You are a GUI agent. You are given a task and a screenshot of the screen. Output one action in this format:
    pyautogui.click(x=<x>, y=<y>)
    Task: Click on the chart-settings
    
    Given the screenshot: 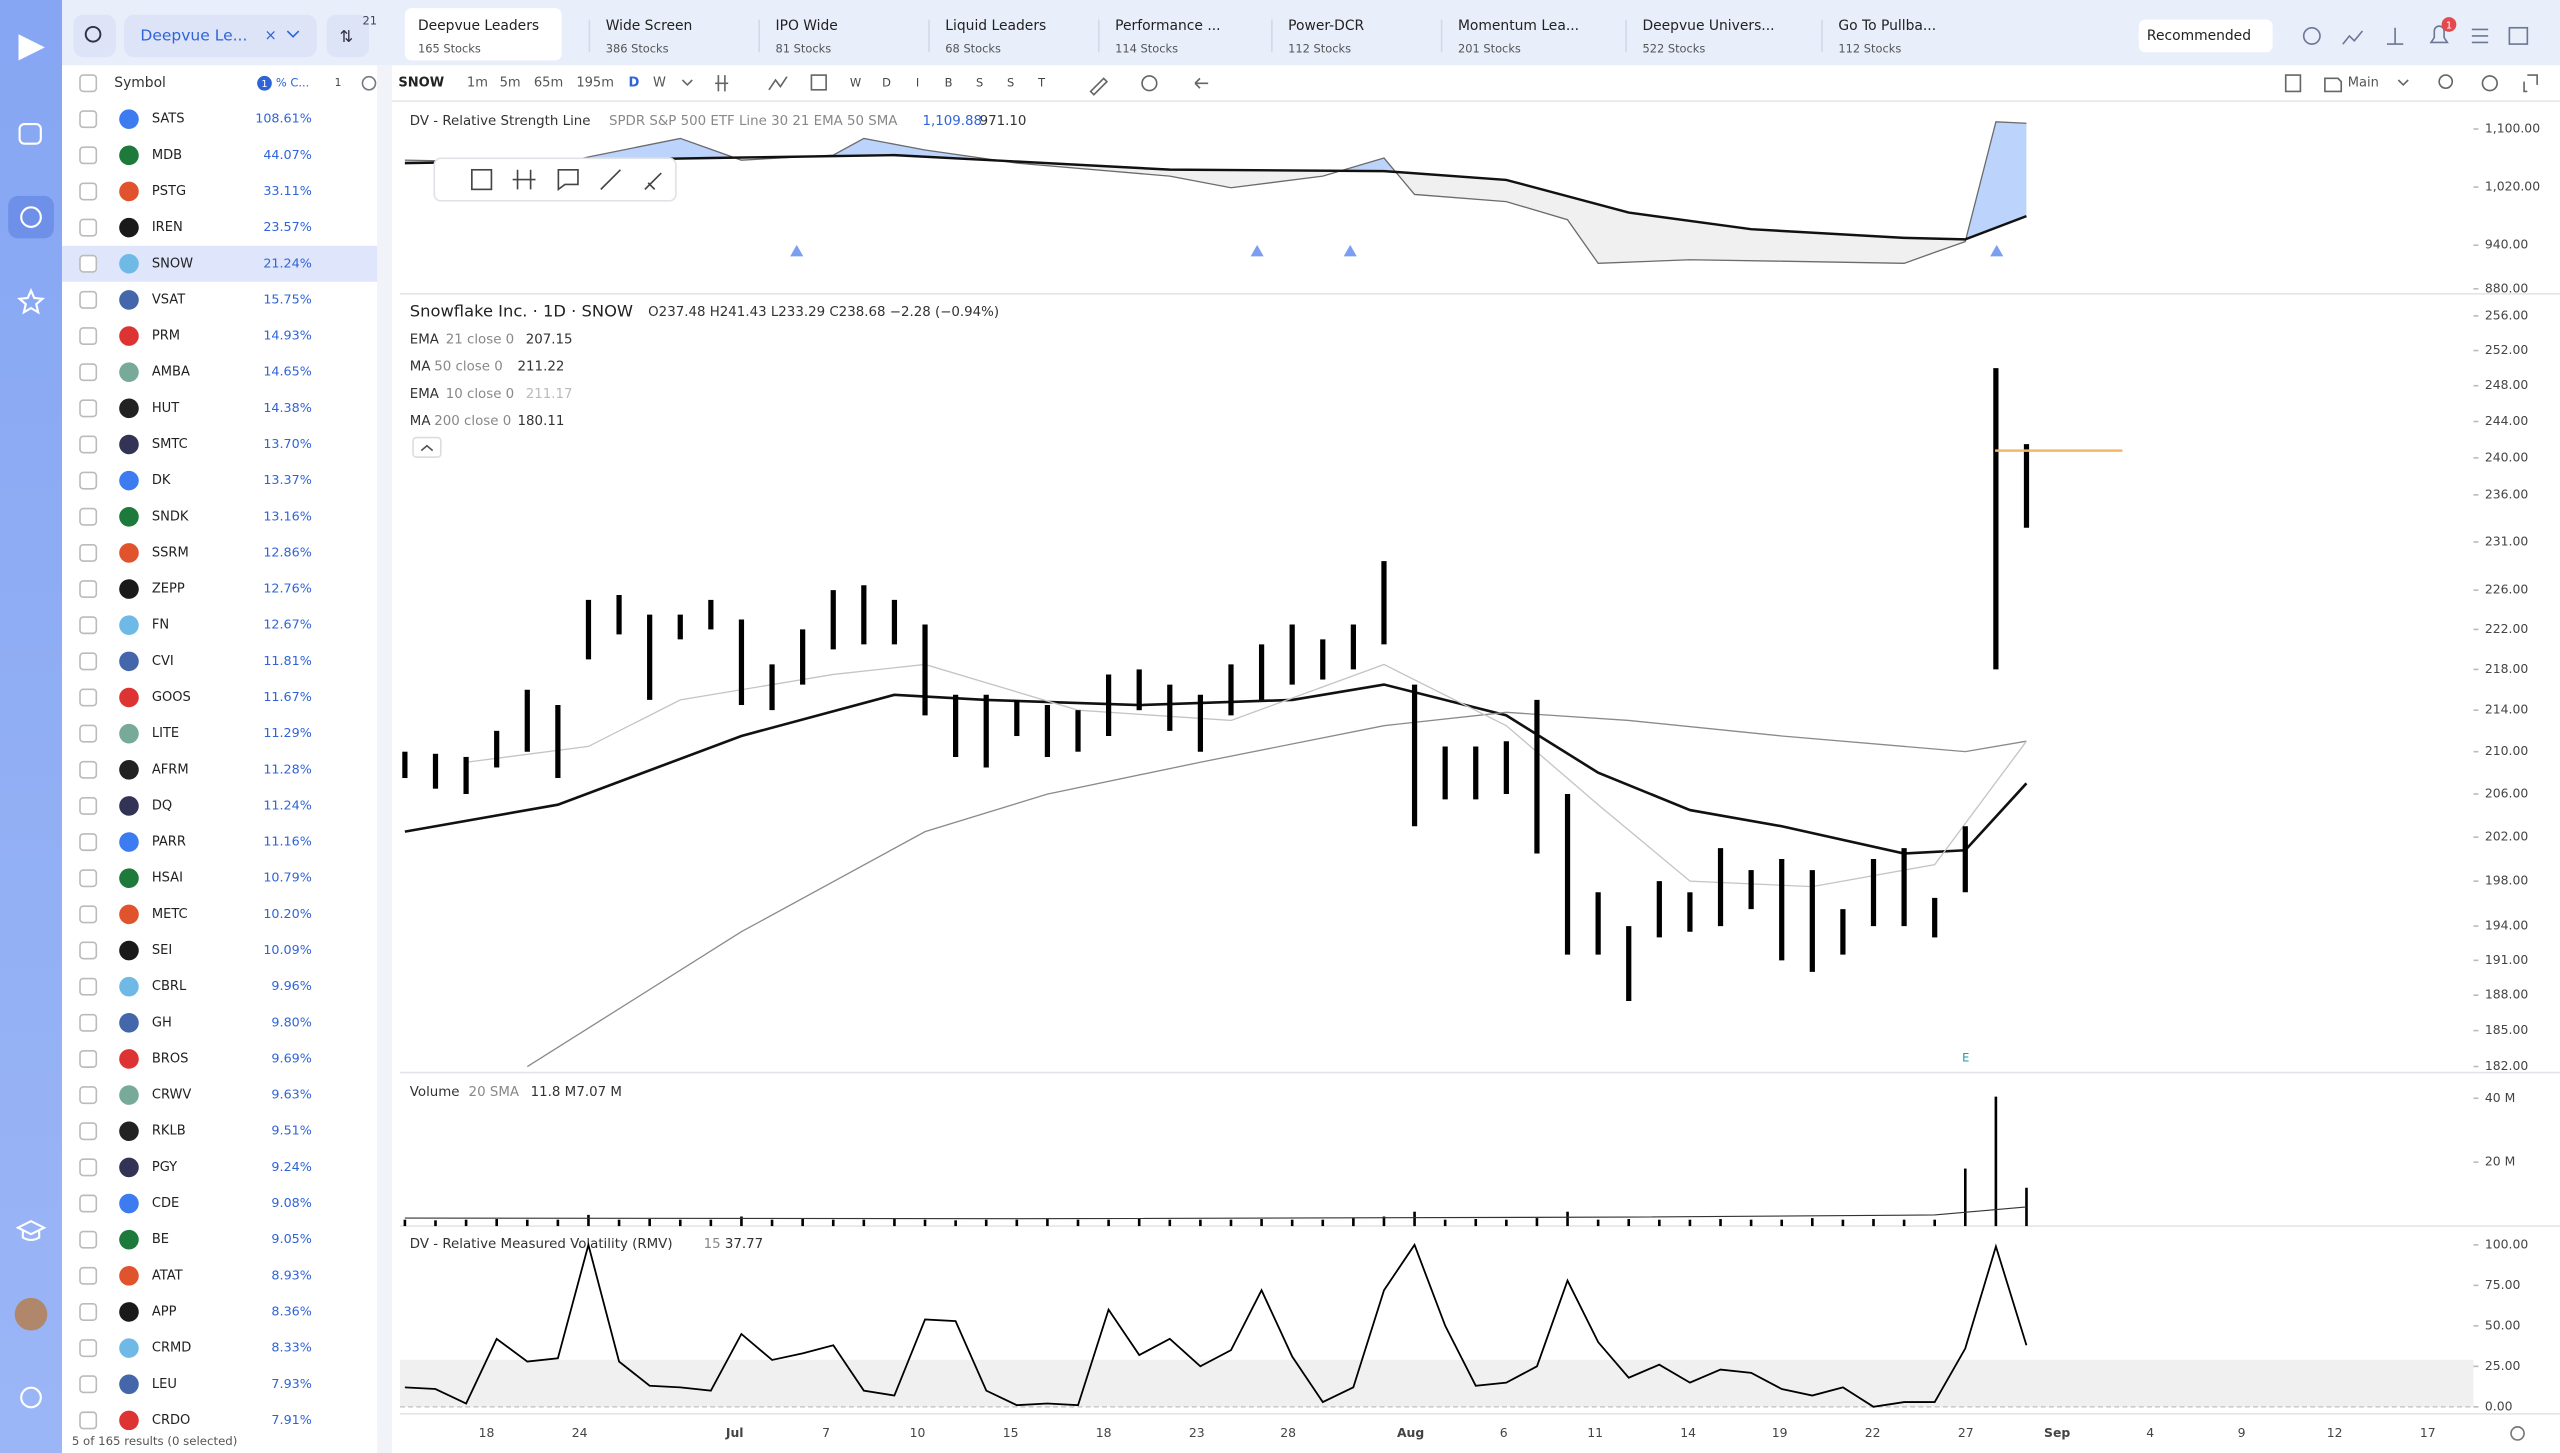 What is the action you would take?
    pyautogui.click(x=2489, y=83)
    